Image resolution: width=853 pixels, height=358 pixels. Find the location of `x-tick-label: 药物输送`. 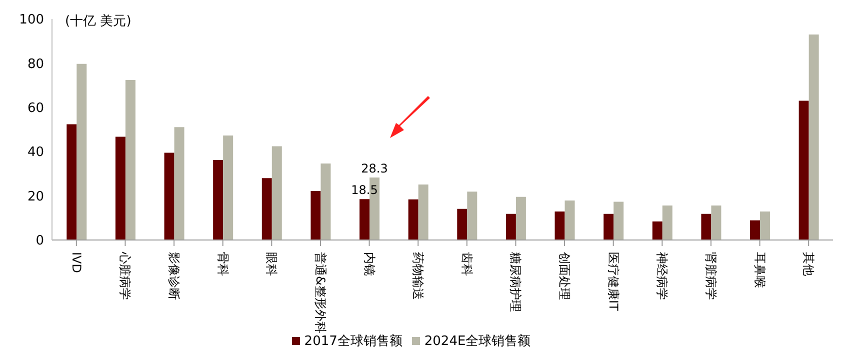

x-tick-label: 药物输送 is located at coordinates (418, 276).